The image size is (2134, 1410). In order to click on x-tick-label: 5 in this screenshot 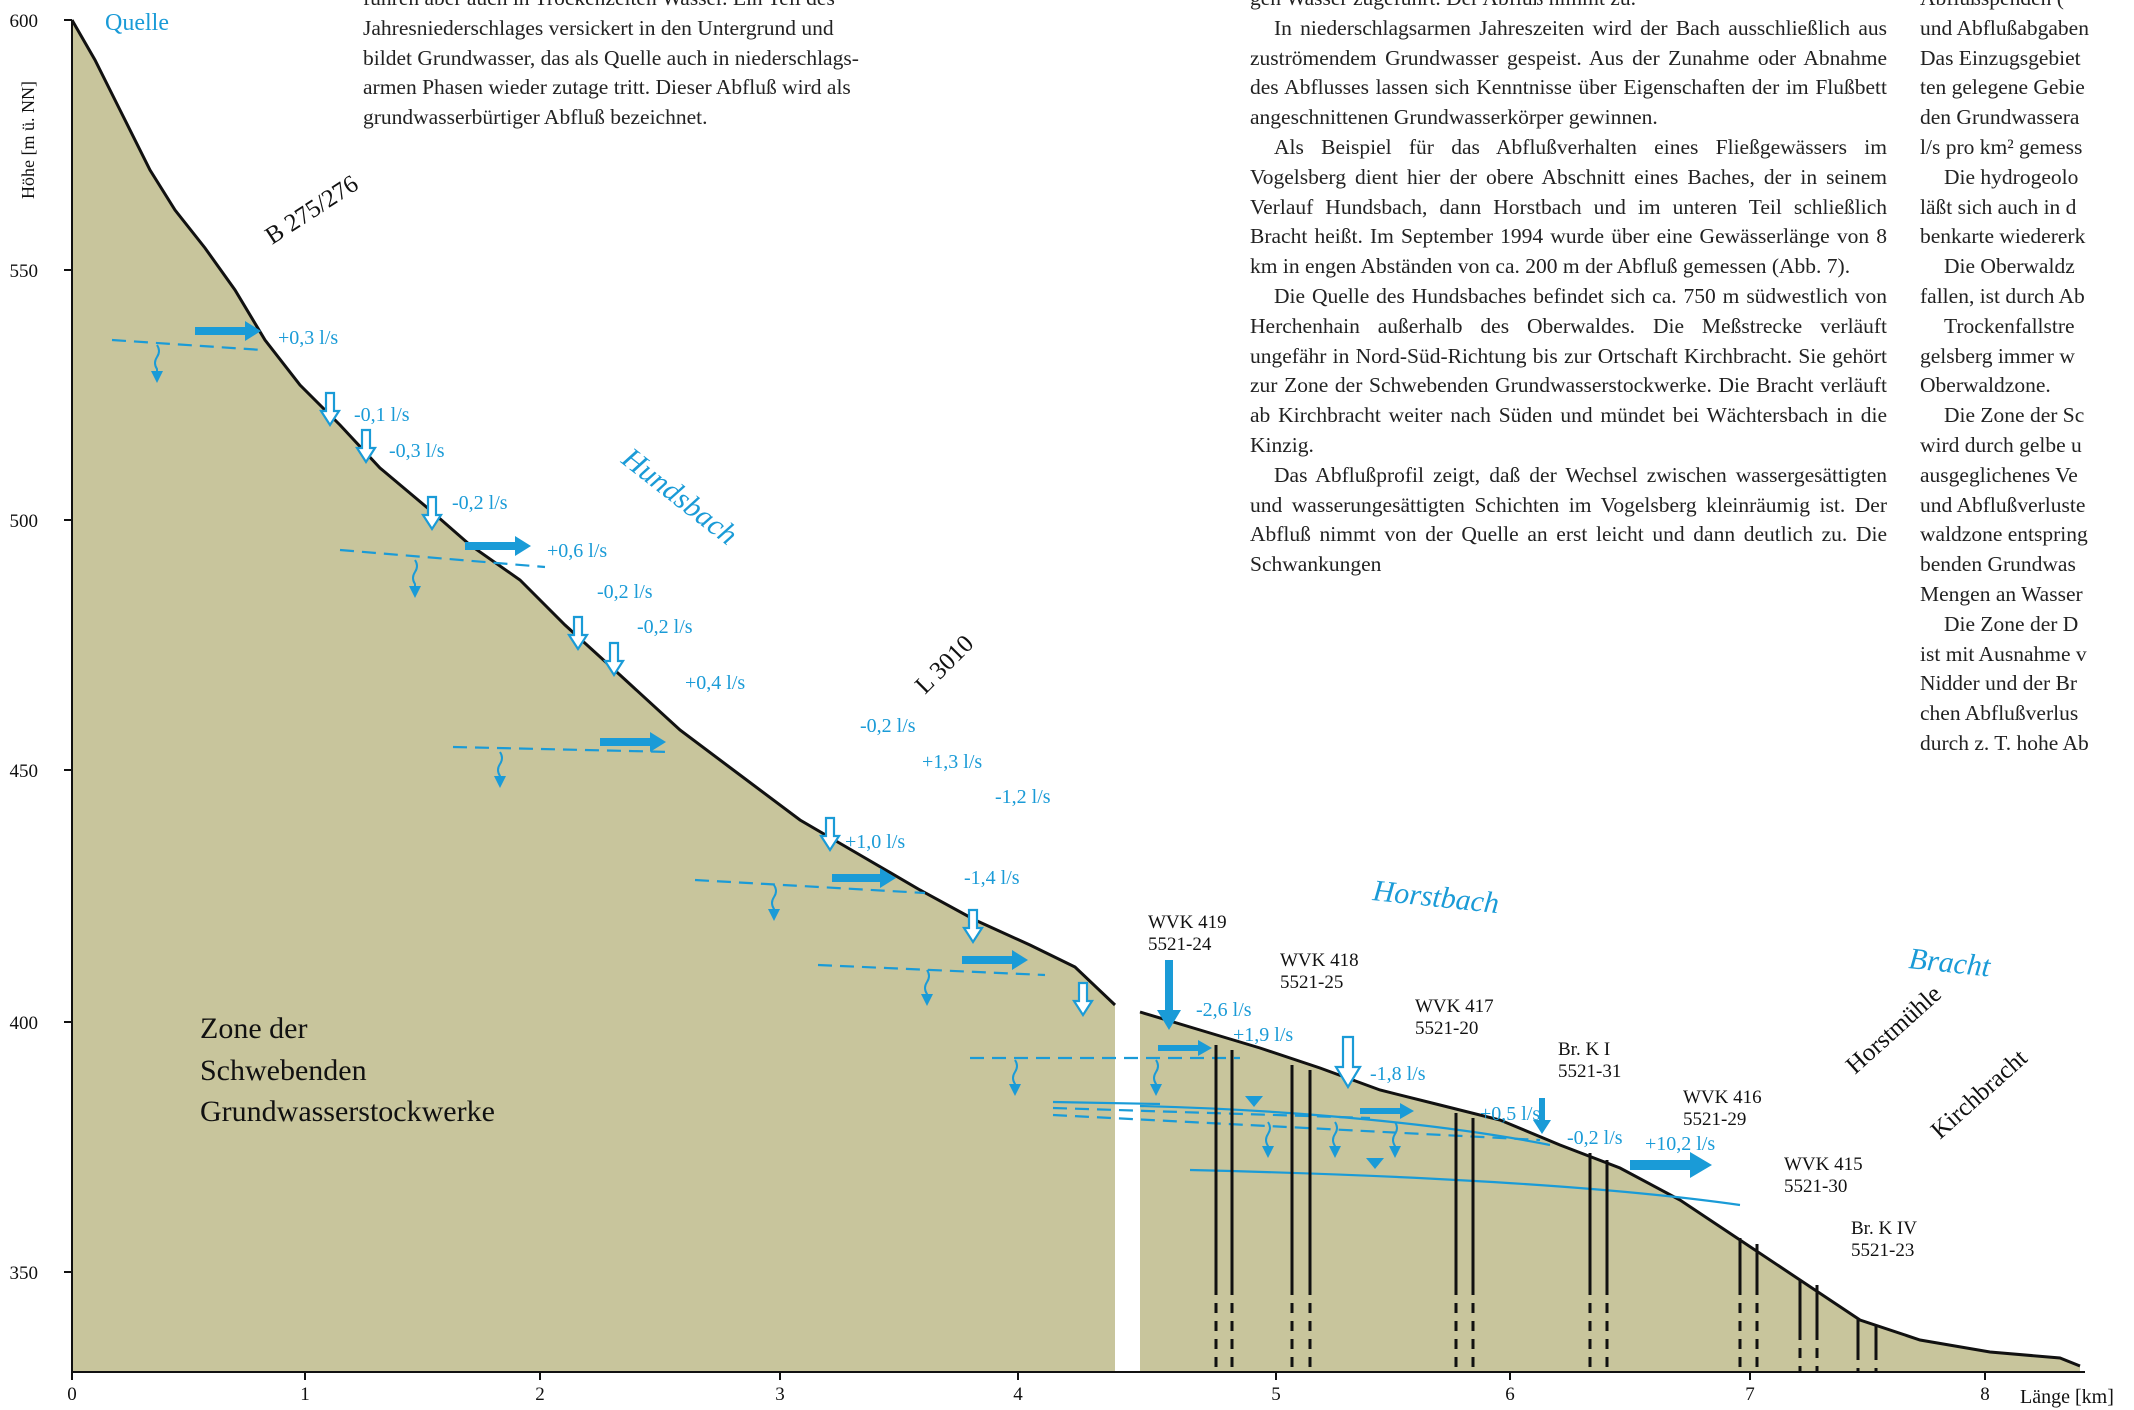, I will do `click(1276, 1394)`.